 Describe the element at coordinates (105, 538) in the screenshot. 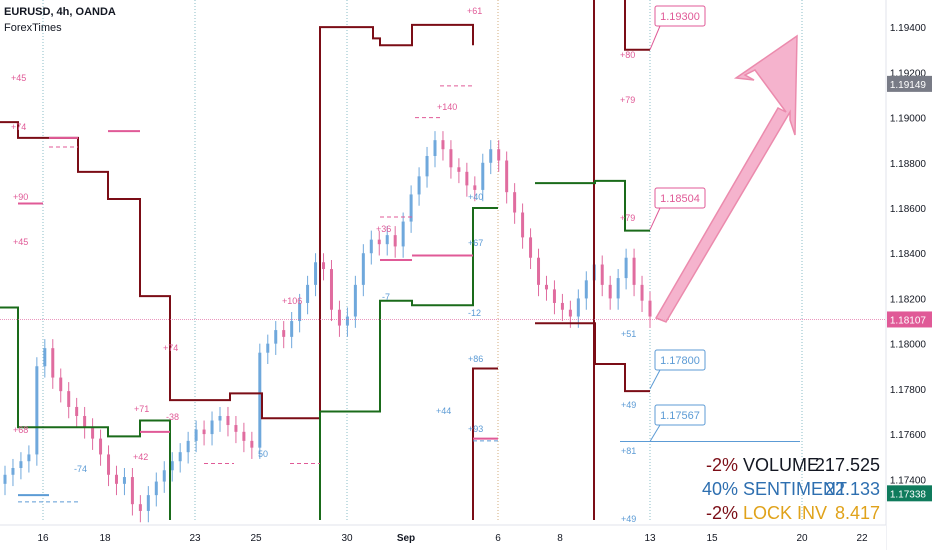

I see `x-tick-label: 18` at that location.